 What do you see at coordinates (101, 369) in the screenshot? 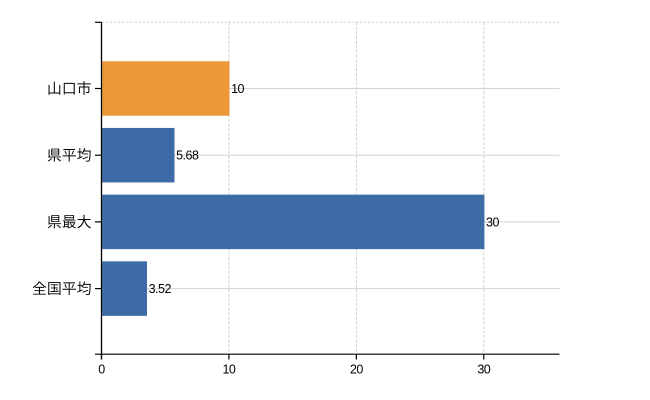
I see `svg-text: 0` at bounding box center [101, 369].